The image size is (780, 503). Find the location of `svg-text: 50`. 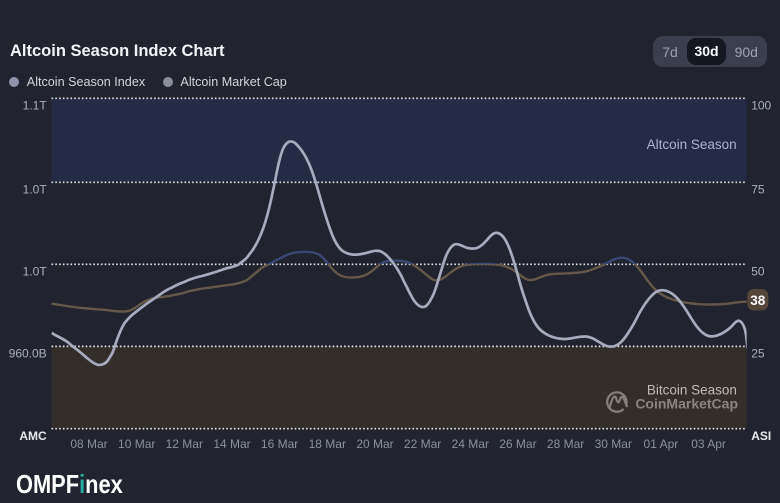

svg-text: 50 is located at coordinates (758, 272).